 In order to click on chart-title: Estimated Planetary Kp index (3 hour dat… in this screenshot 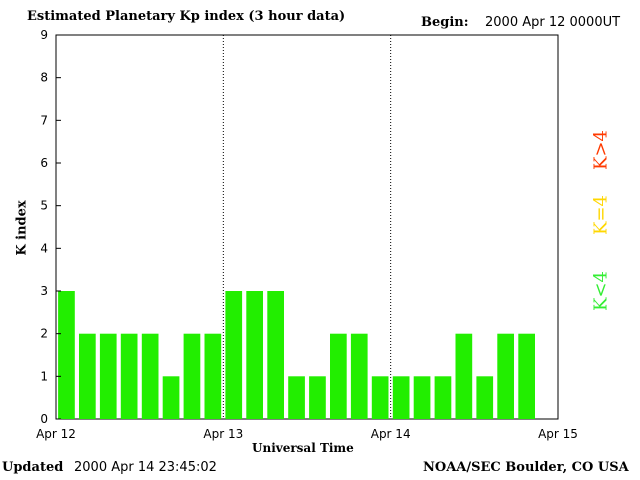, I will do `click(186, 16)`.